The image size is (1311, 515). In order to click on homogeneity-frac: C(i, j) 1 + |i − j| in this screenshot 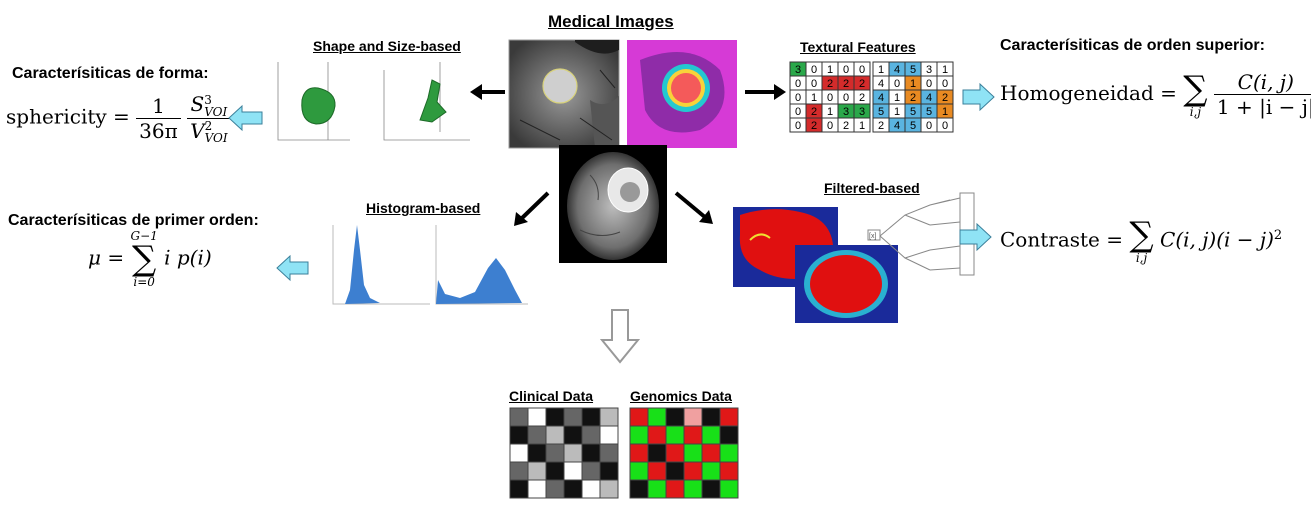, I will do `click(1262, 94)`.